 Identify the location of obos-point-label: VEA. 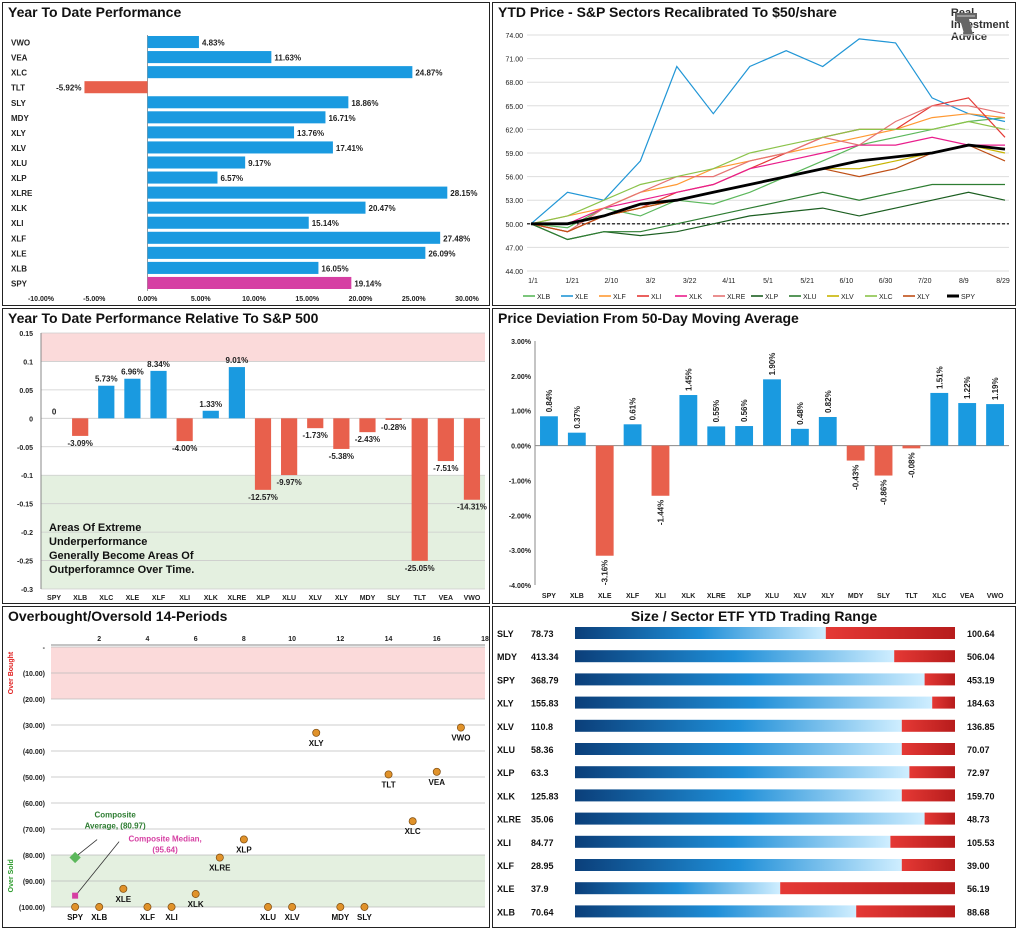
(437, 782).